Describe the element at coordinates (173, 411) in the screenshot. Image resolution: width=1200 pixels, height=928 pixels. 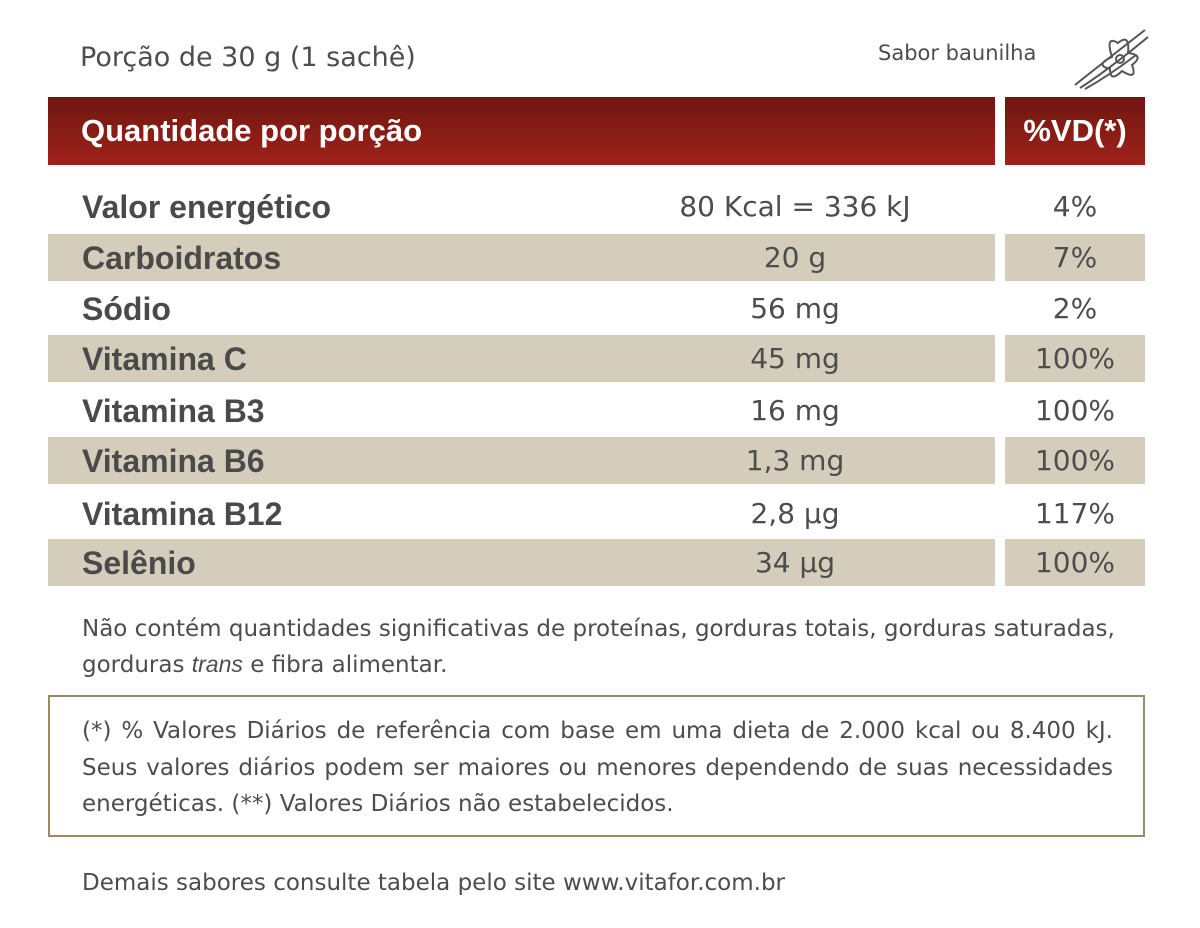
I see `nutrient: Vitamina B3` at that location.